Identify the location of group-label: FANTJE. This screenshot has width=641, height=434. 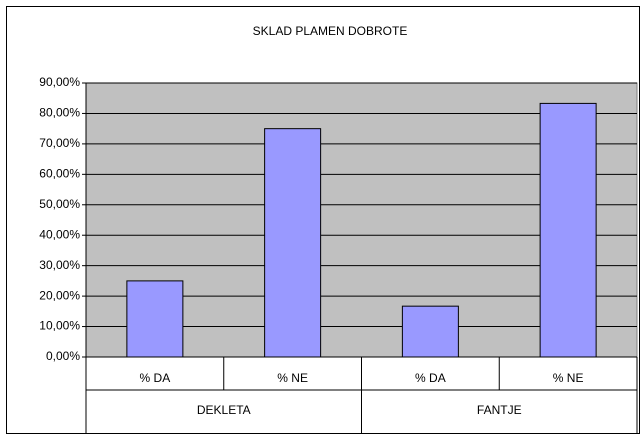
(499, 410).